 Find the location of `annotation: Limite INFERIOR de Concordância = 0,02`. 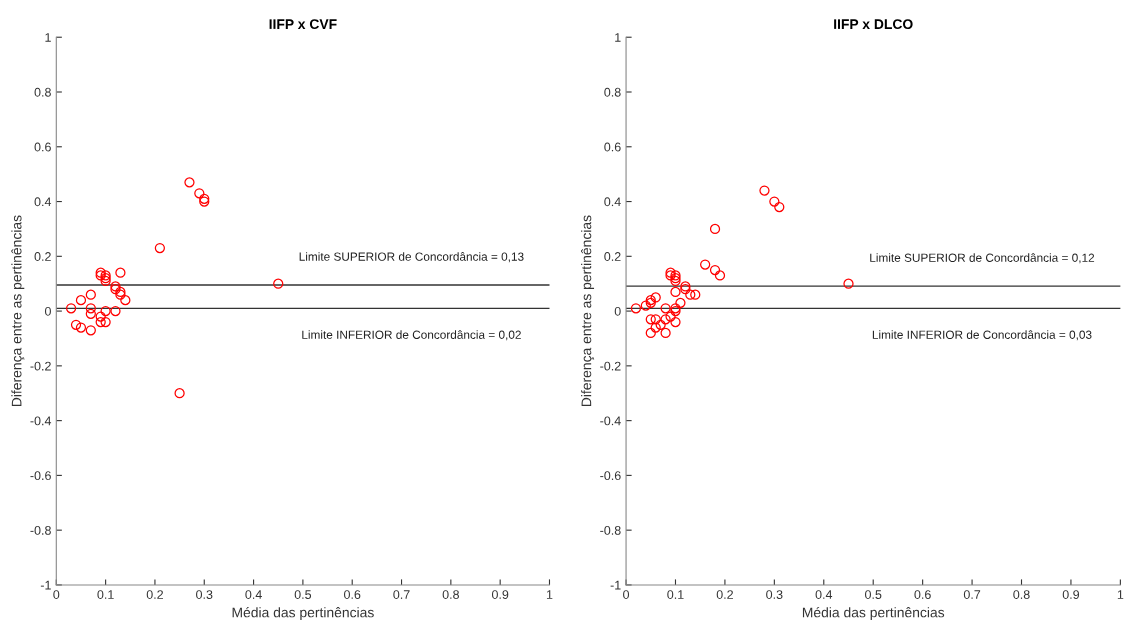

annotation: Limite INFERIOR de Concordância = 0,02 is located at coordinates (411, 335).